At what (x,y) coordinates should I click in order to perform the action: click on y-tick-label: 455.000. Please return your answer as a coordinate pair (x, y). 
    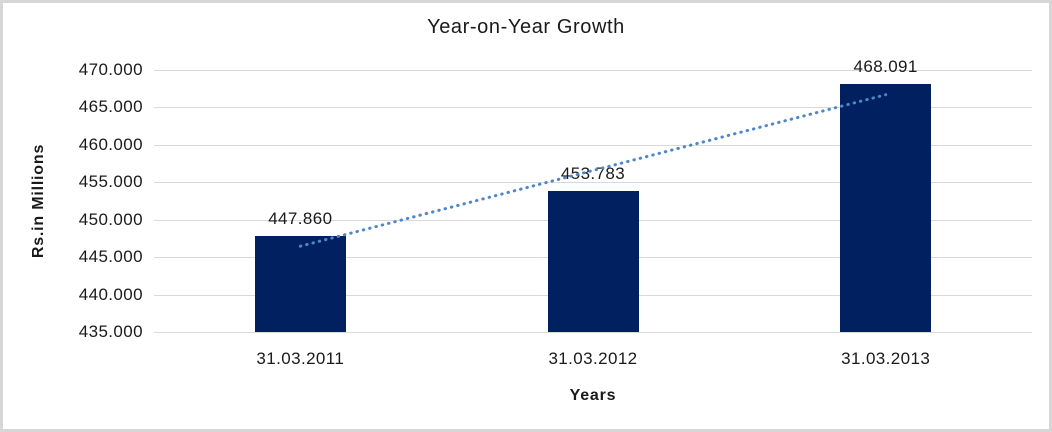
    Looking at the image, I should click on (110, 182).